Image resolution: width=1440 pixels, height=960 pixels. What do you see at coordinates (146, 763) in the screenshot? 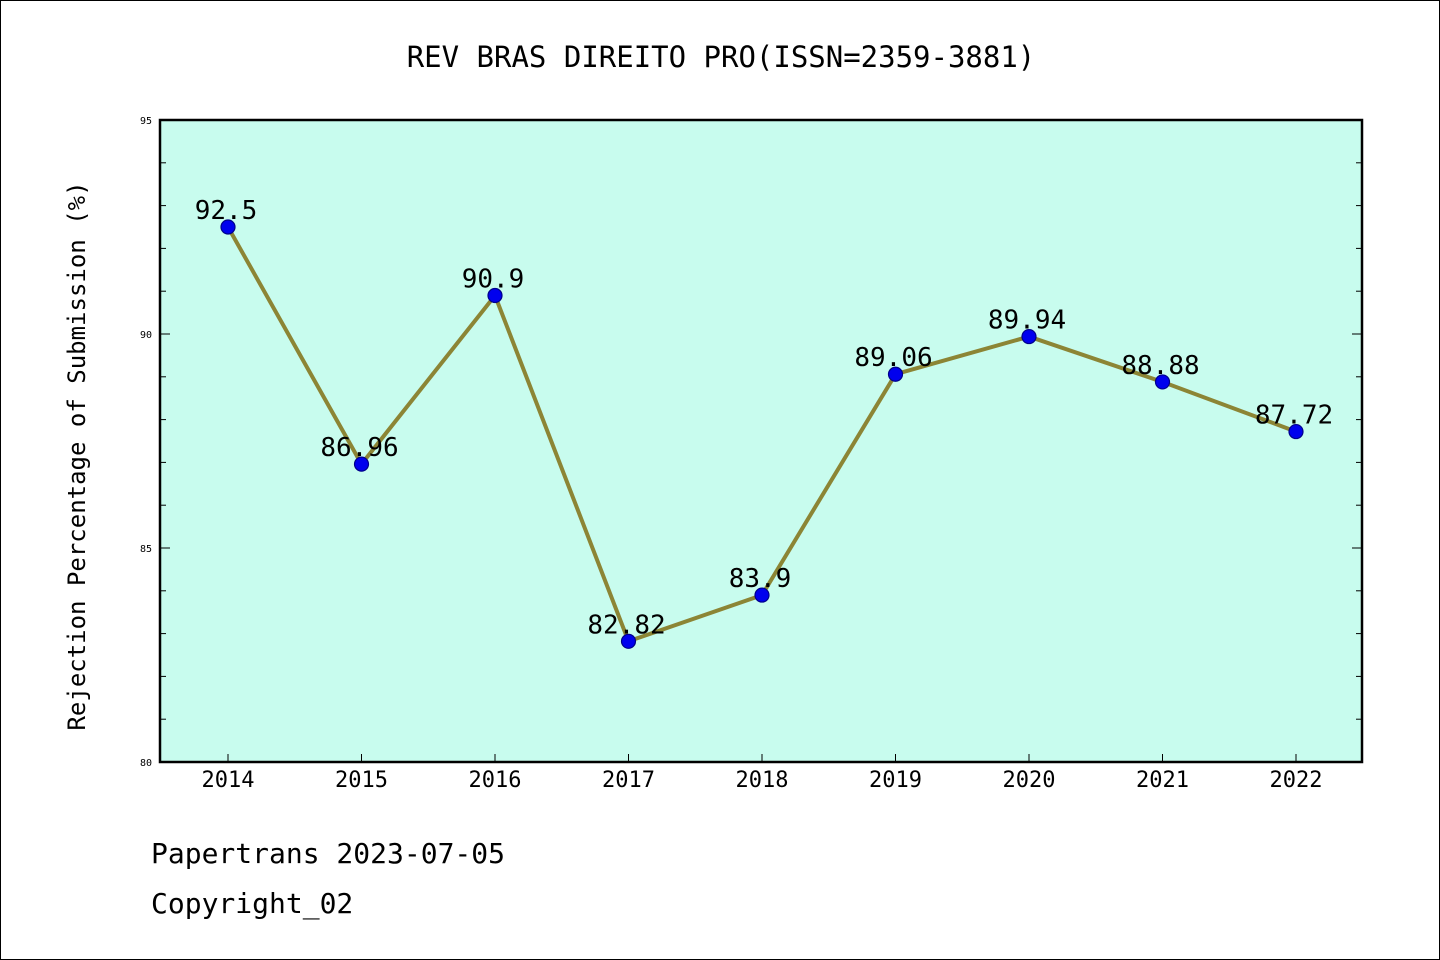
I see `y-tick-label: 80` at bounding box center [146, 763].